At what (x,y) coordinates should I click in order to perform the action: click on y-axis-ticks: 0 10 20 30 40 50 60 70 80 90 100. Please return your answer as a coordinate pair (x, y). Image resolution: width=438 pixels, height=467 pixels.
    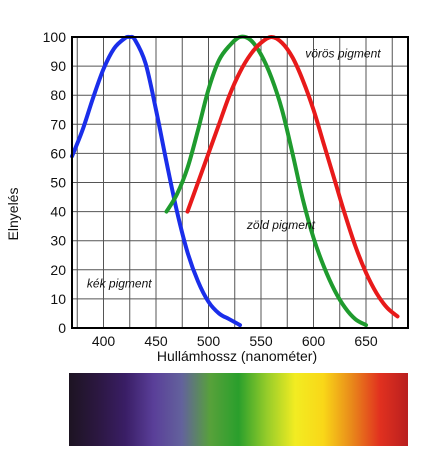
    Looking at the image, I should click on (55, 182).